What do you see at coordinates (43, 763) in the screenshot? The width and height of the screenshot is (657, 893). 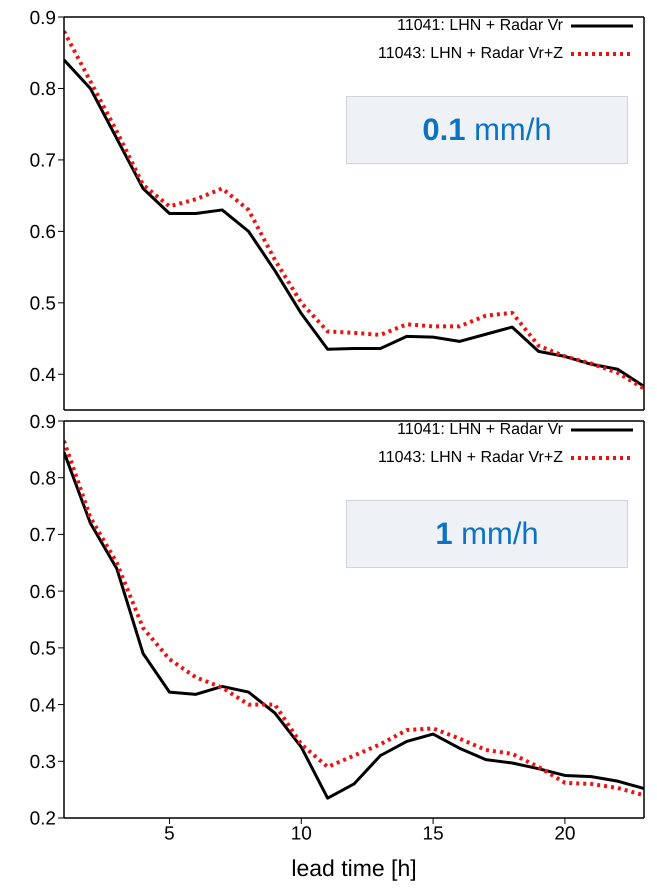 I see `y-tick-label: 0.3` at bounding box center [43, 763].